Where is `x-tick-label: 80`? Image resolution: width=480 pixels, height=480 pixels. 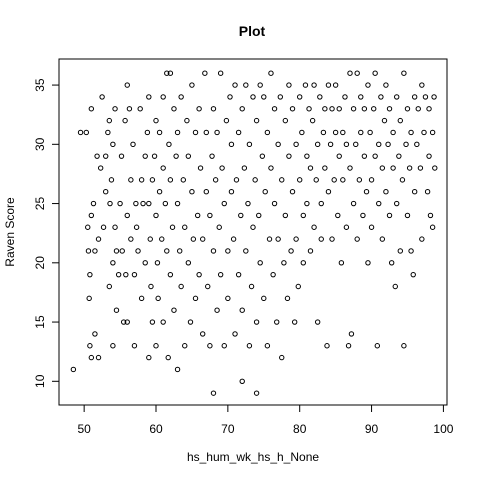 x-tick-label: 80 is located at coordinates (300, 429).